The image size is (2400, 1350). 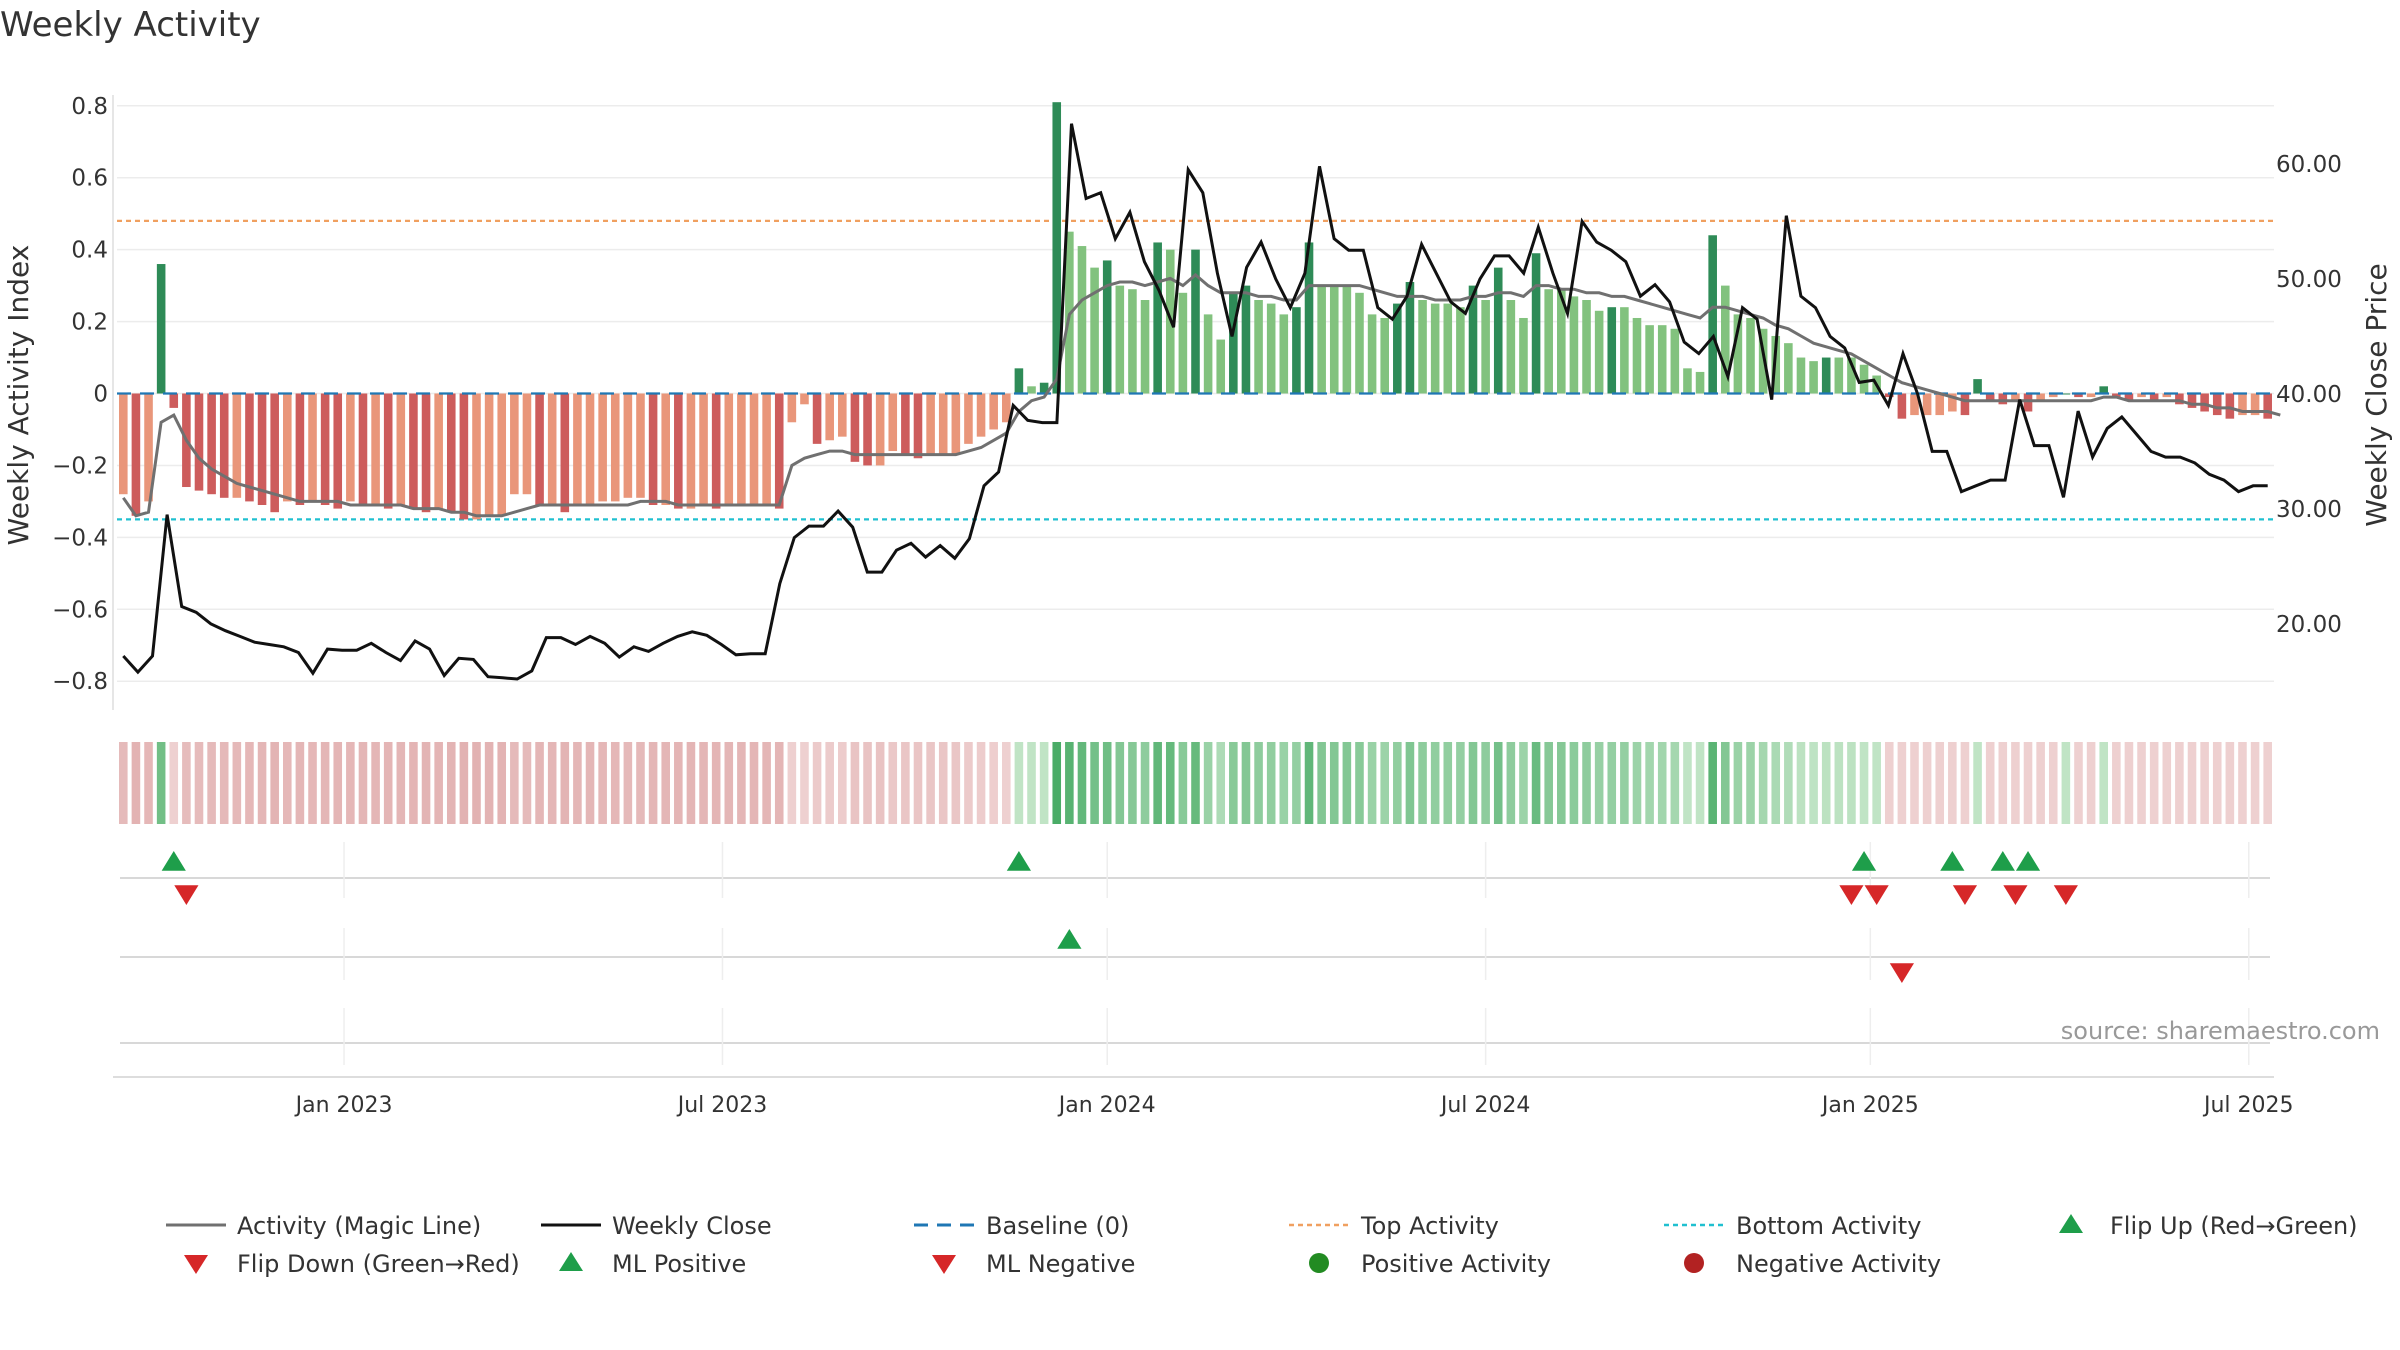 What do you see at coordinates (1694, 1263) in the screenshot?
I see `legend-swatch-negdot` at bounding box center [1694, 1263].